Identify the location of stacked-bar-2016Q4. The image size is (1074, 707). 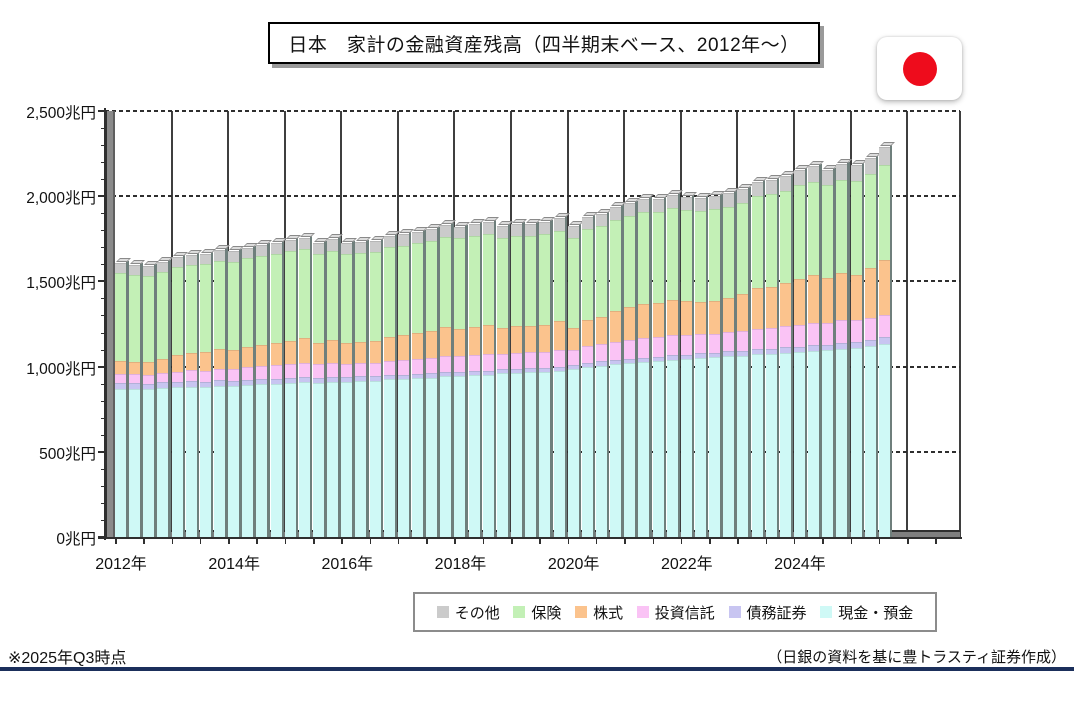
(389, 386).